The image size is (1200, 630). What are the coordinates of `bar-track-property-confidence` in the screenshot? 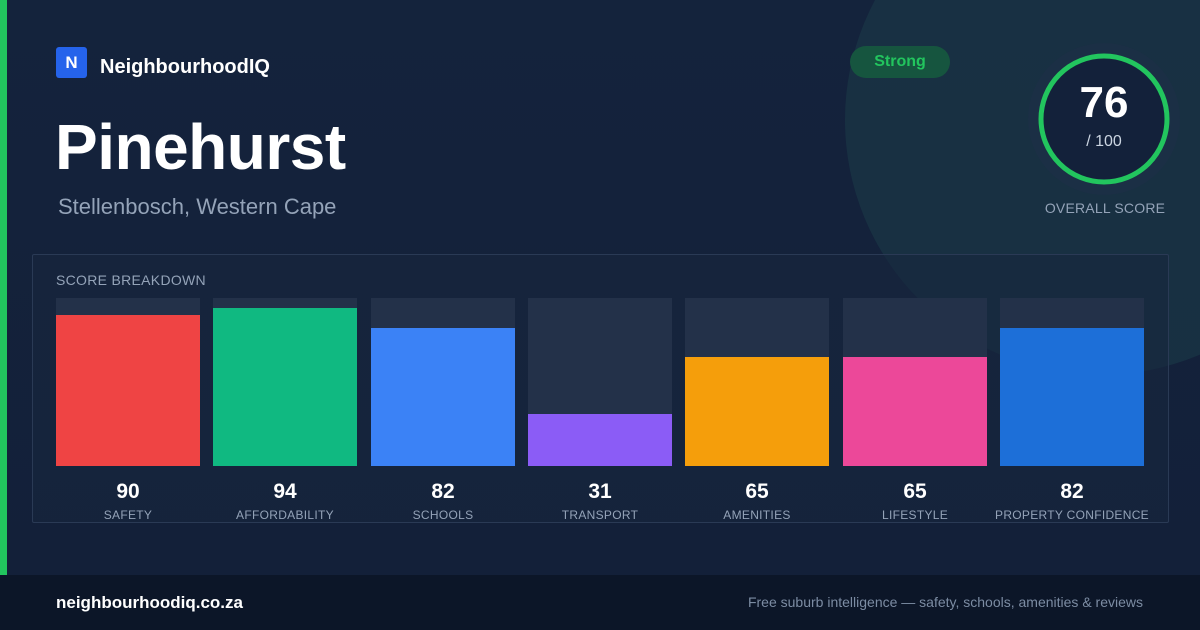 It's located at (1072, 382).